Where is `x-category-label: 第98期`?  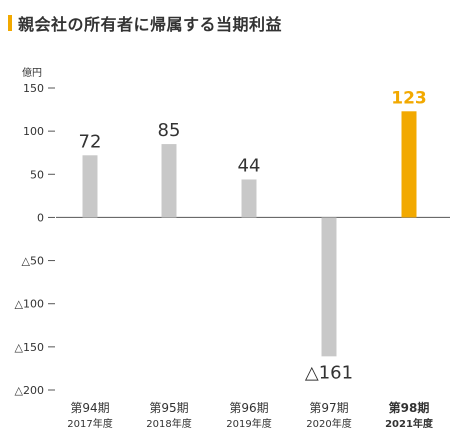 x-category-label: 第98期 is located at coordinates (409, 407).